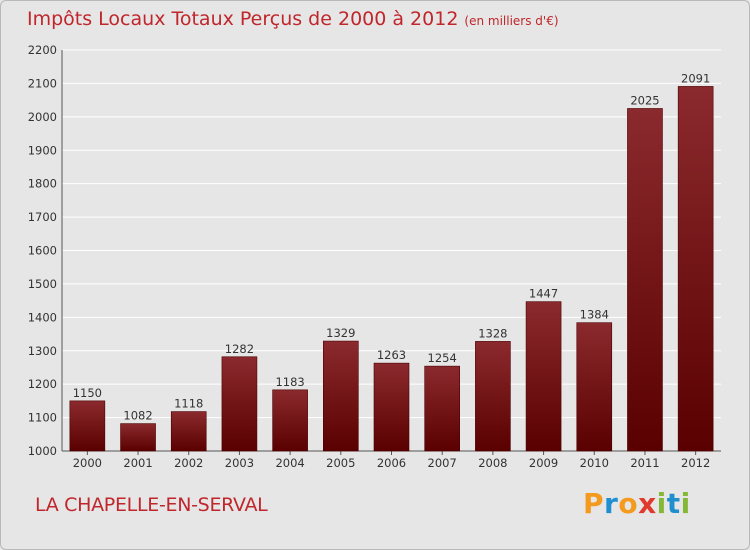  What do you see at coordinates (442, 358) in the screenshot?
I see `data-label: 1254` at bounding box center [442, 358].